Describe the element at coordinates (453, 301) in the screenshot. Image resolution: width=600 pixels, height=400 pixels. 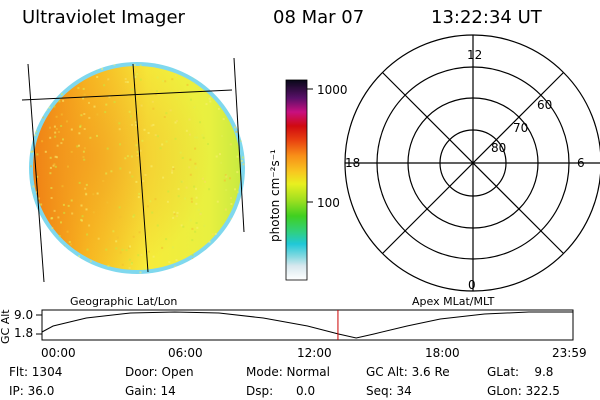
I see `timeline-right-title: Apex MLat/MLT` at that location.